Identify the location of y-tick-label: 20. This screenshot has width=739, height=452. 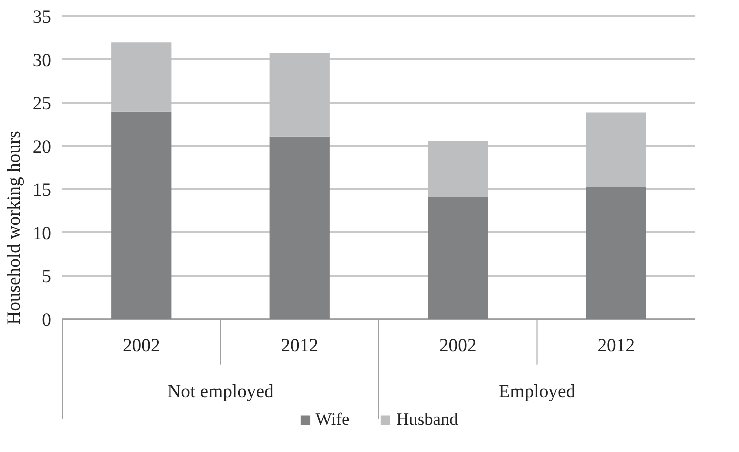
(42, 147).